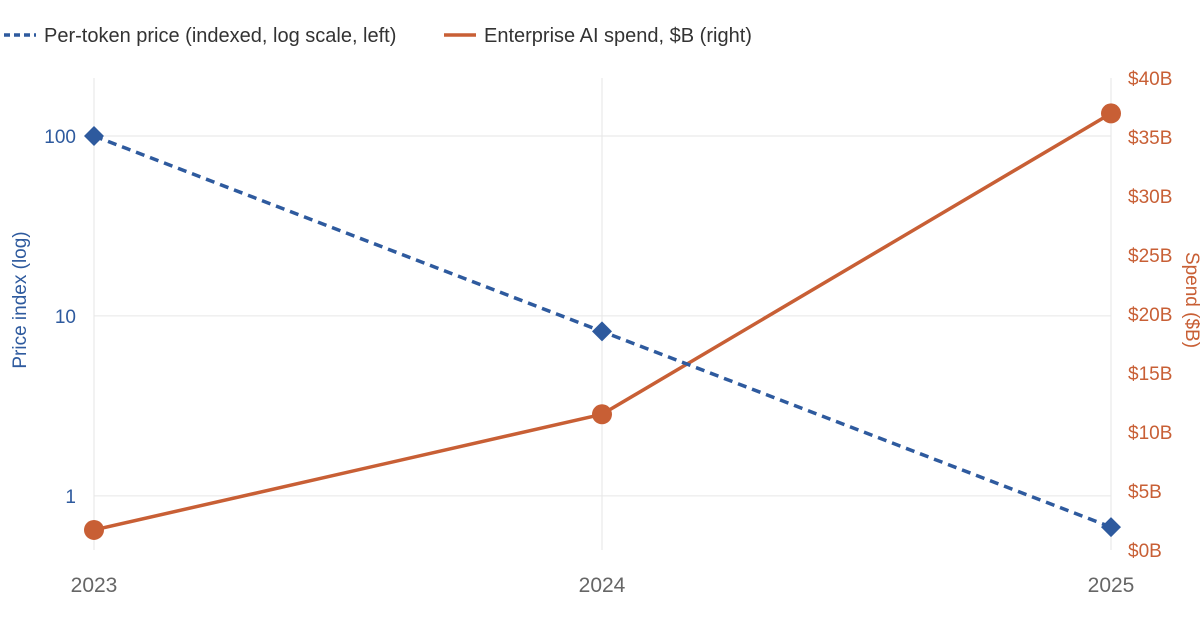 The height and width of the screenshot is (617, 1200). I want to click on y-right-tick-label: $25B, so click(1150, 256).